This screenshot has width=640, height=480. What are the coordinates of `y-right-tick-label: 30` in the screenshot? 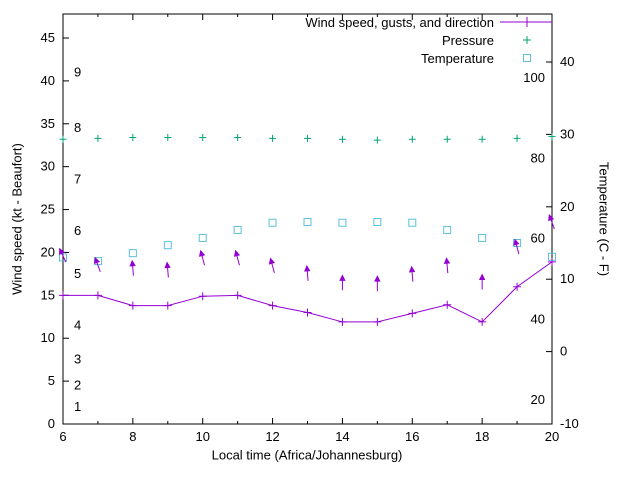 It's located at (567, 133).